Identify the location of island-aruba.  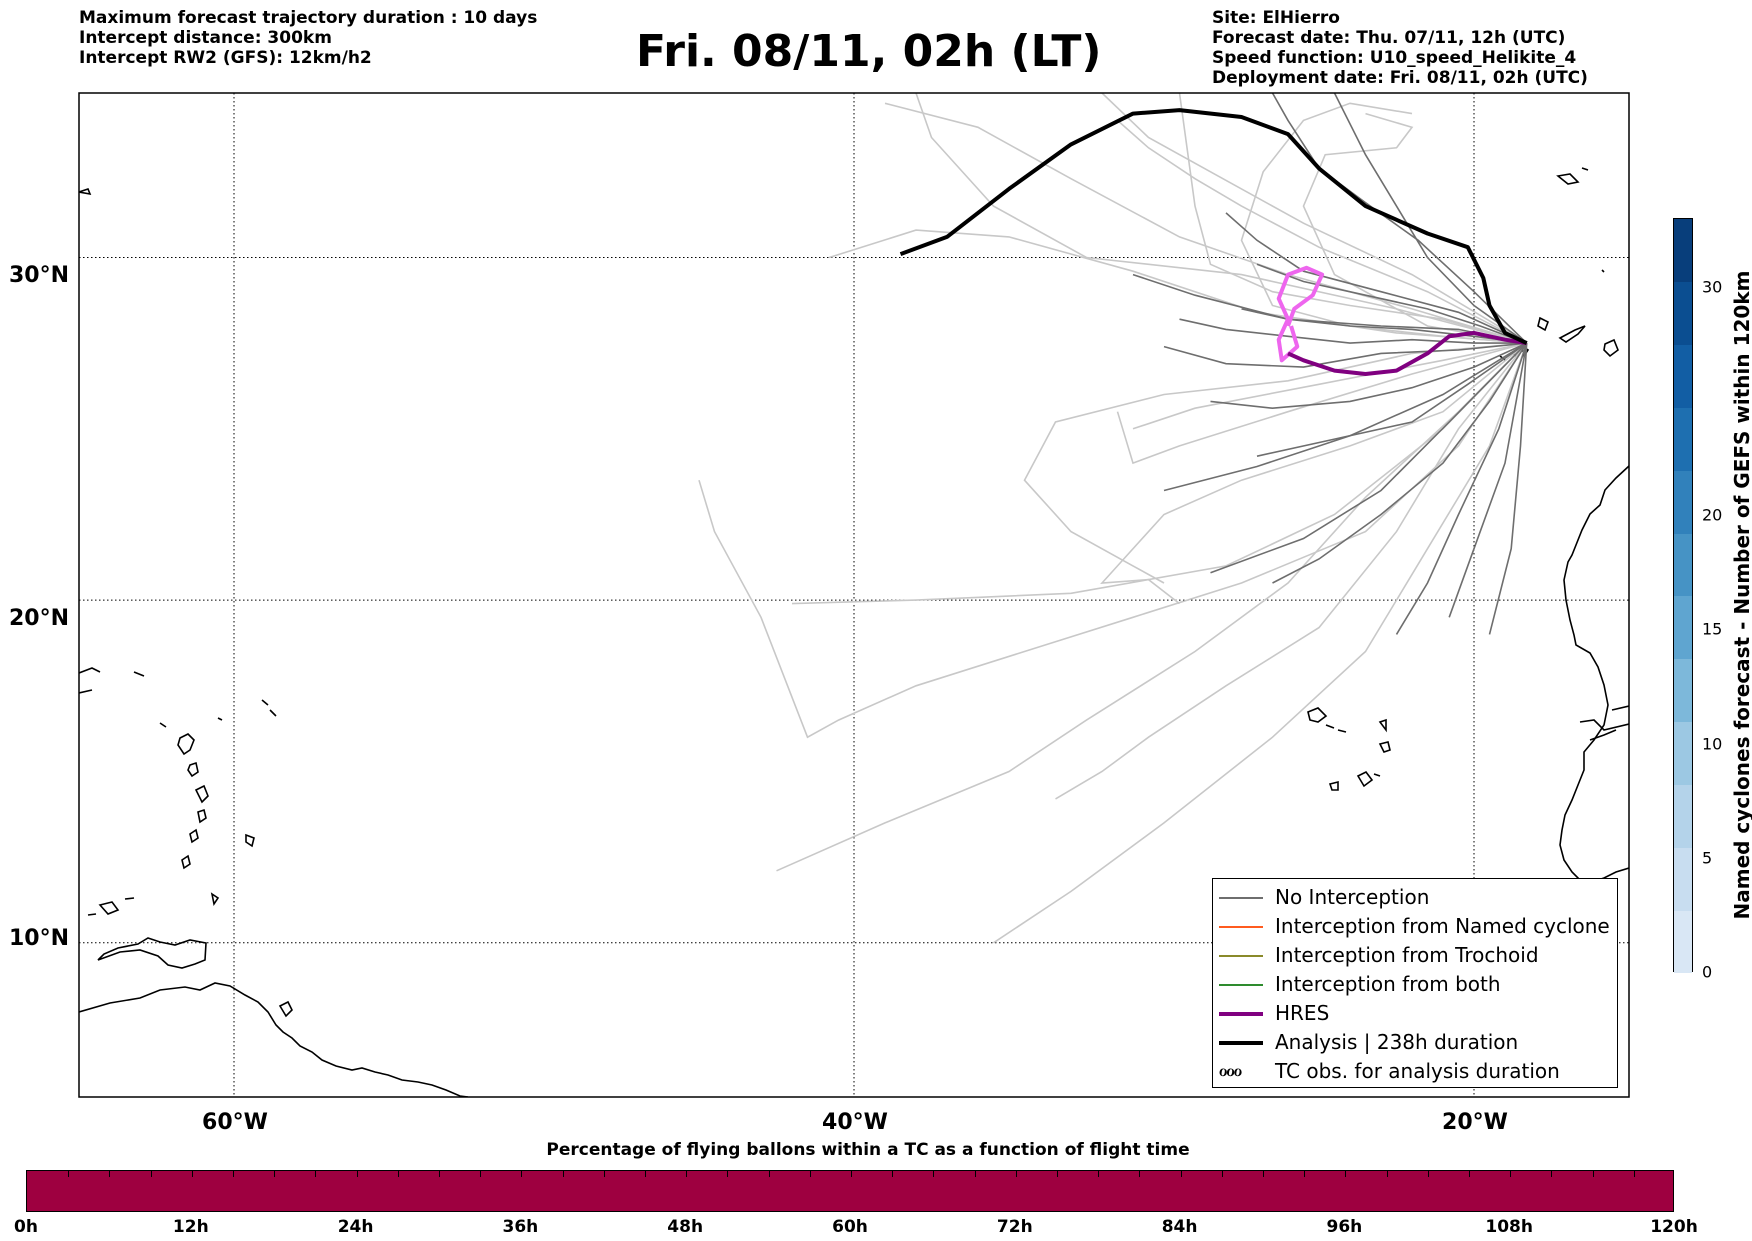
(111, 906).